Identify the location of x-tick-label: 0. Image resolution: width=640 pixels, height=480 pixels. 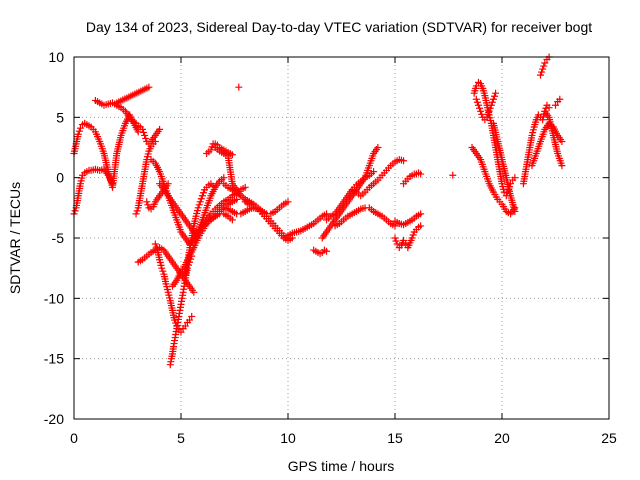
(74, 438).